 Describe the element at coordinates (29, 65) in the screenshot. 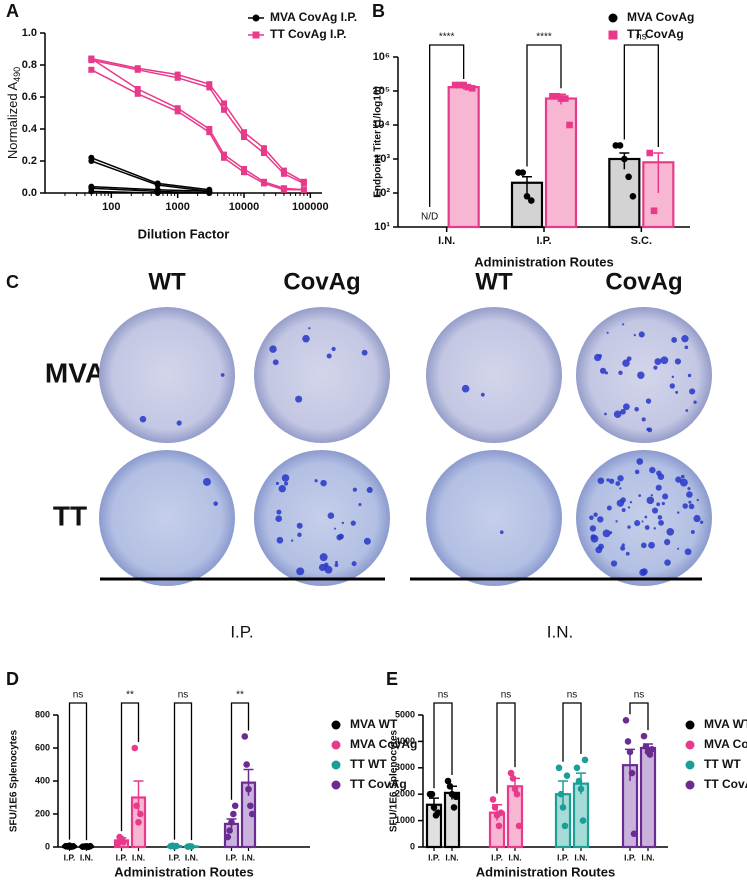

I see `y-tick-label: 0.8` at that location.